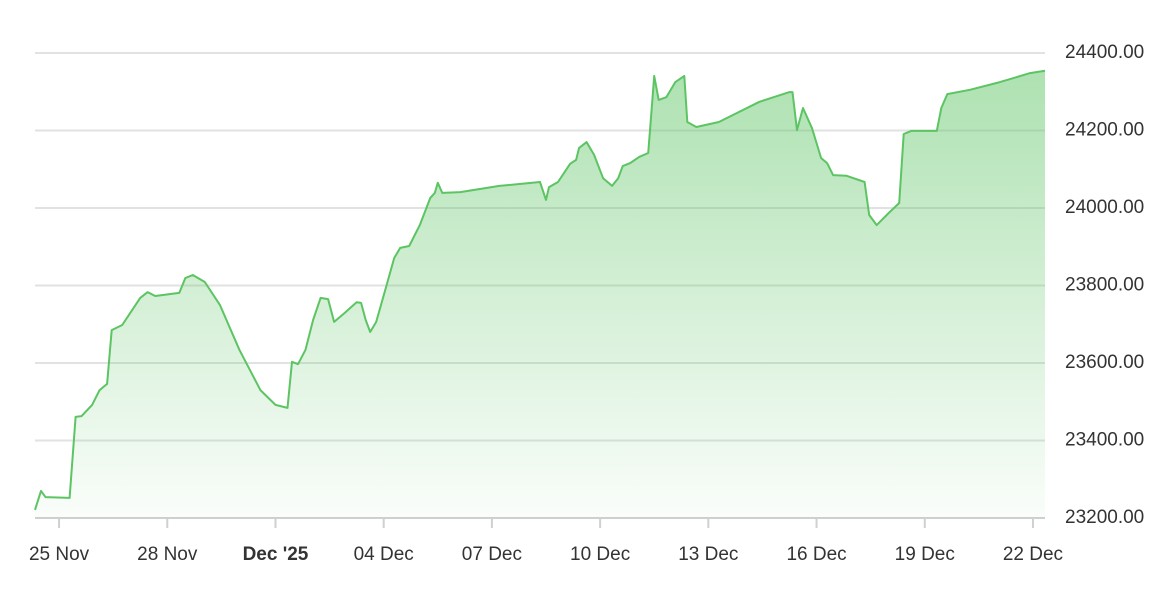 Image resolution: width=1168 pixels, height=602 pixels. I want to click on x-tick-label: 13 Dec, so click(708, 554).